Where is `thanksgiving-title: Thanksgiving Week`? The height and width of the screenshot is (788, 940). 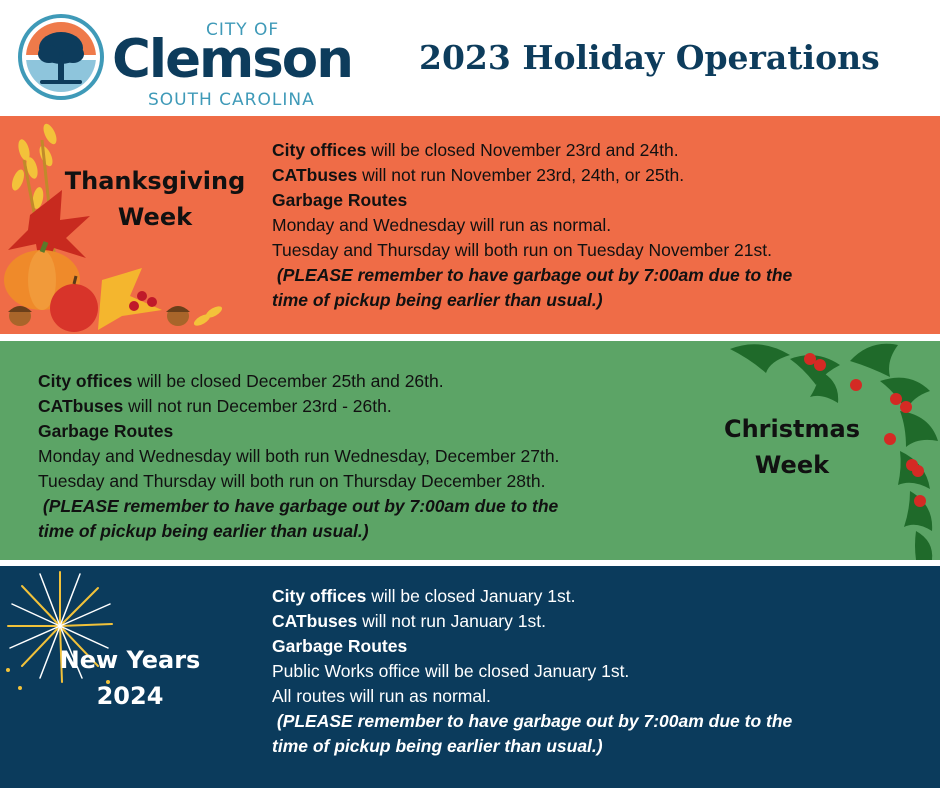
thanksgiving-title: Thanksgiving Week is located at coordinates (155, 199).